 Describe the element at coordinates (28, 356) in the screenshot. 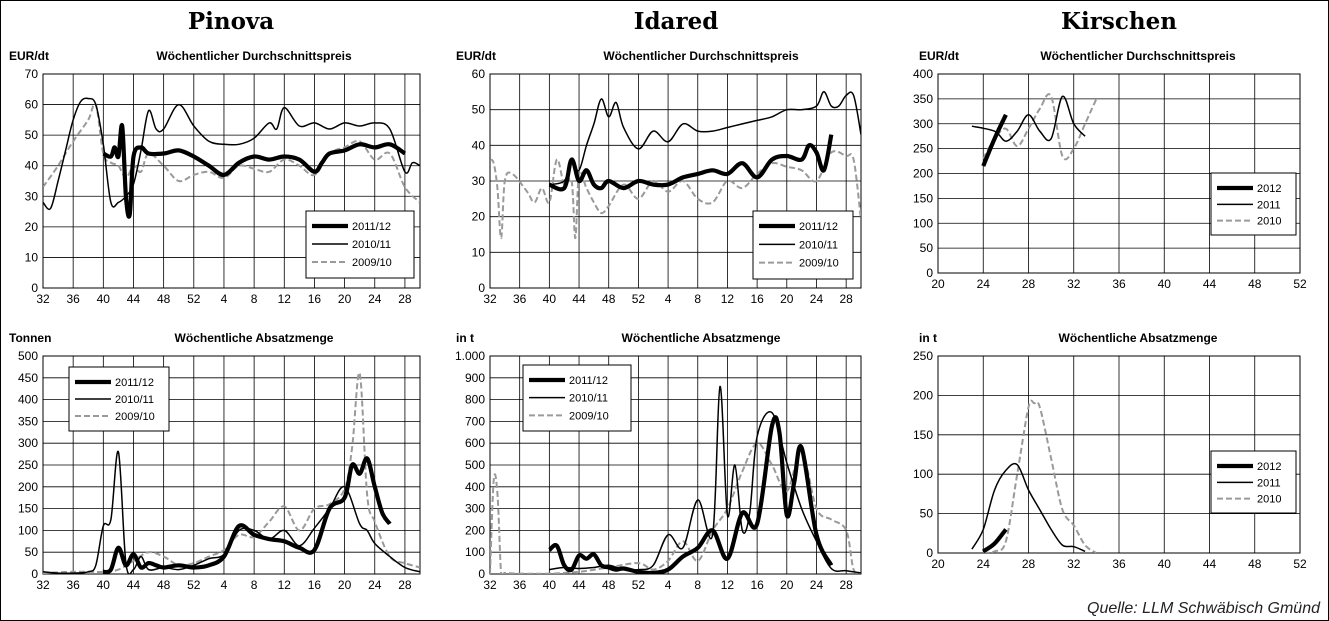

I see `y-tick-label: 500` at that location.